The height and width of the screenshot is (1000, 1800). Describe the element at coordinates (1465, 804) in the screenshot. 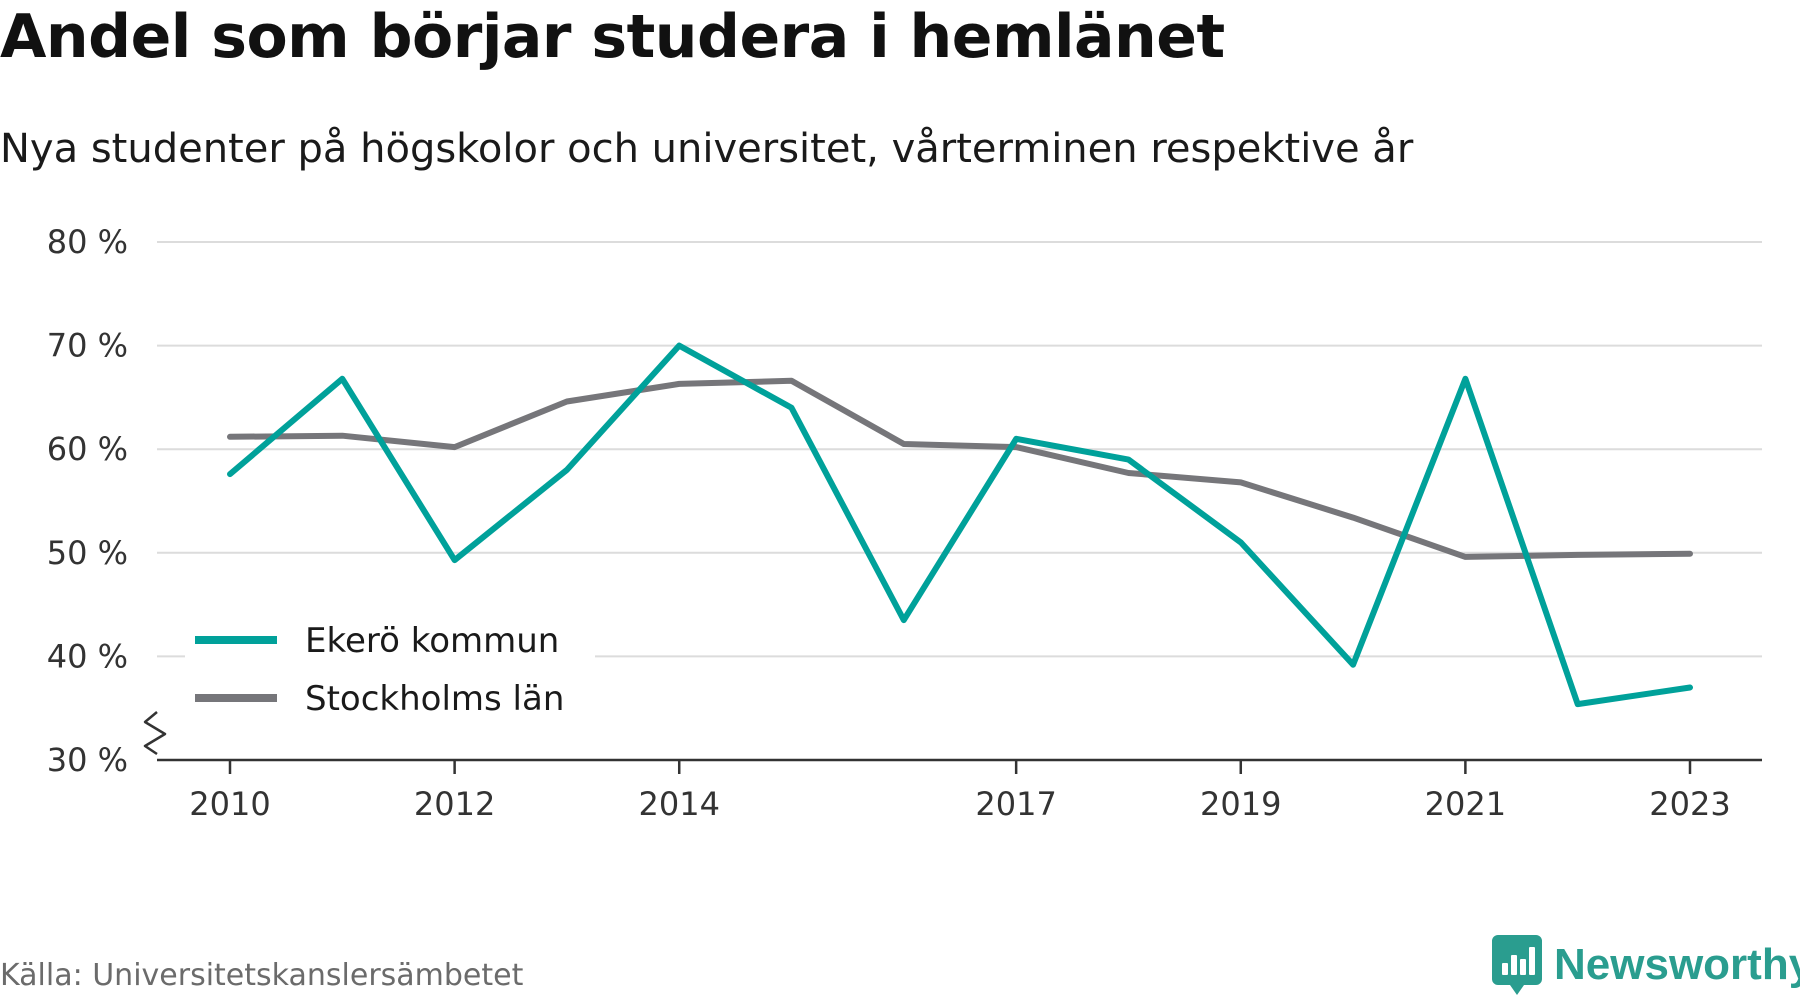

I see `x-tick-label: 2021` at that location.